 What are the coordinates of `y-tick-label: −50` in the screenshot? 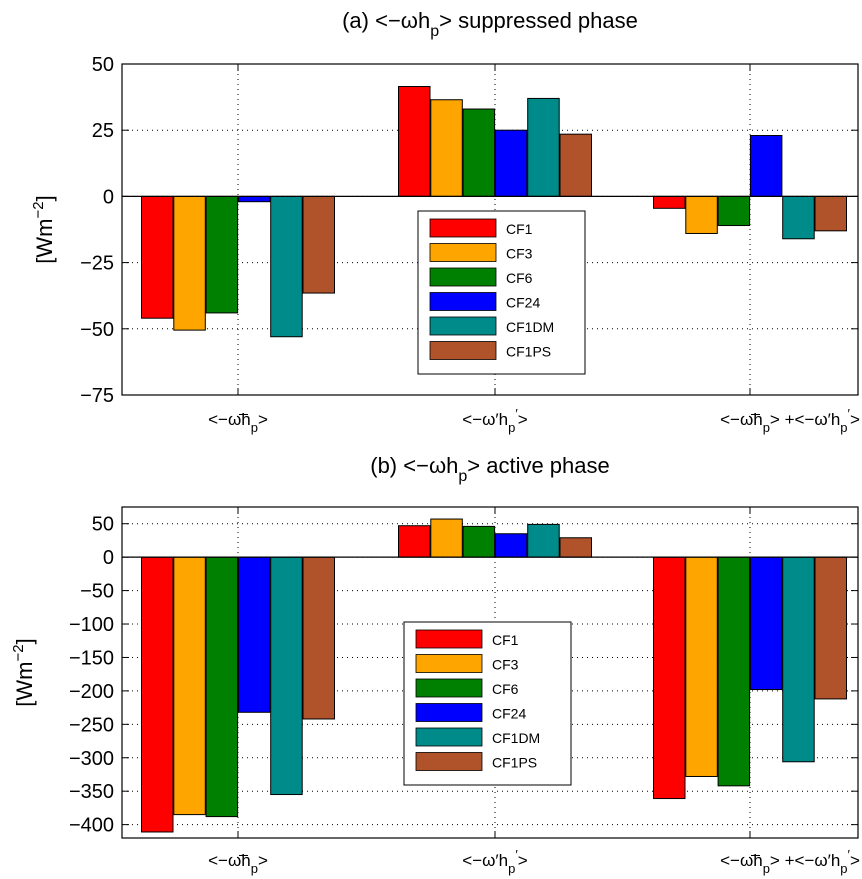 It's located at (97, 592).